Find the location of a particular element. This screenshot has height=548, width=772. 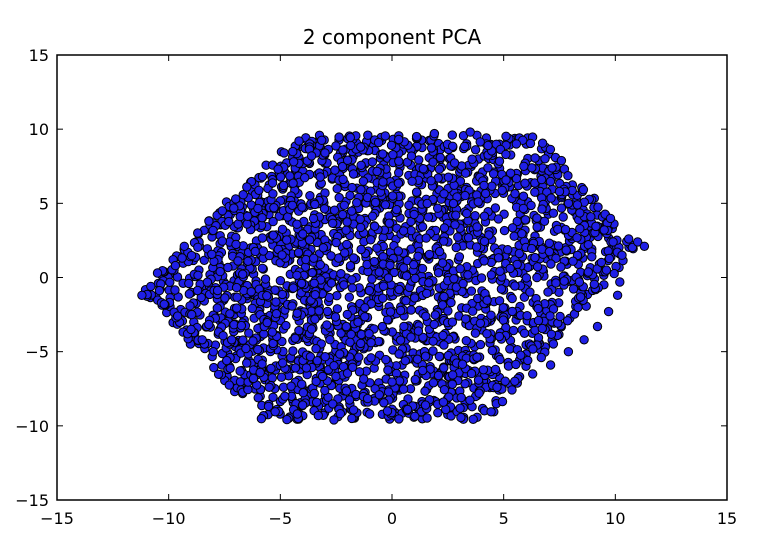

x-tick-label: 15 is located at coordinates (727, 518).